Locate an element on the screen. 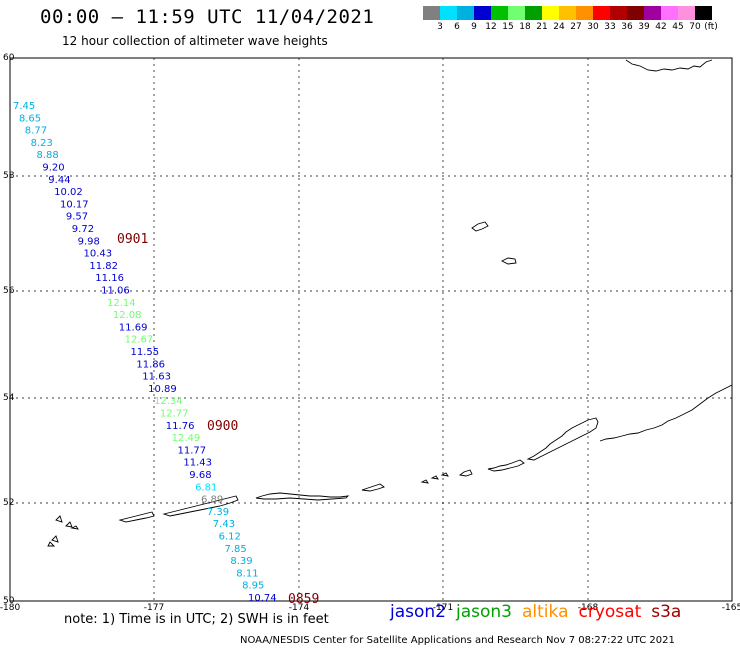 This screenshot has height=650, width=740. coastline-commander-islands is located at coordinates (63, 531).